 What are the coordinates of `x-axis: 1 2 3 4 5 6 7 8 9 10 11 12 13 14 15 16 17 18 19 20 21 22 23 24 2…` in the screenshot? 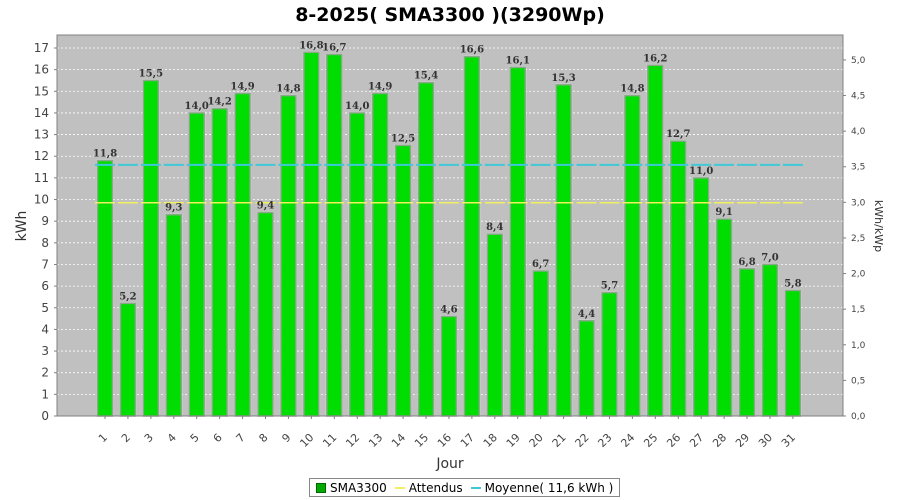 It's located at (450, 432).